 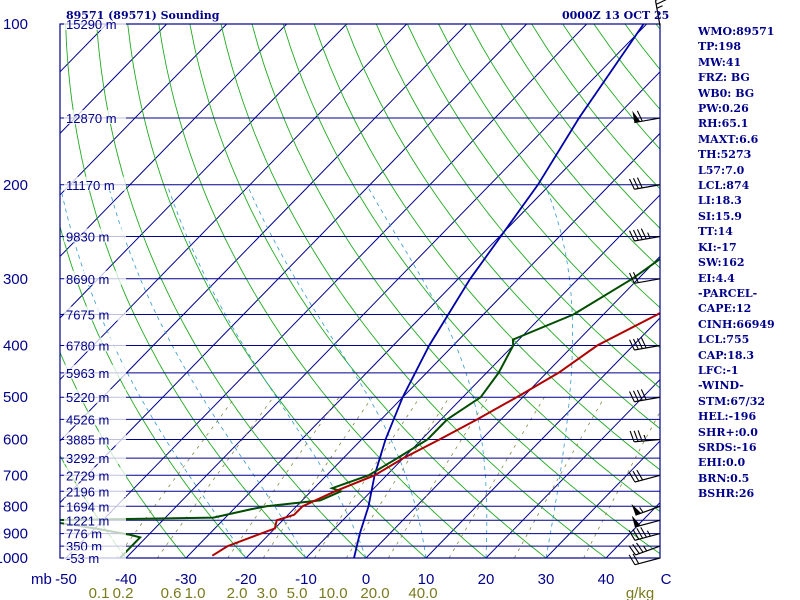 I want to click on height-label: 4526 m, so click(x=87, y=419).